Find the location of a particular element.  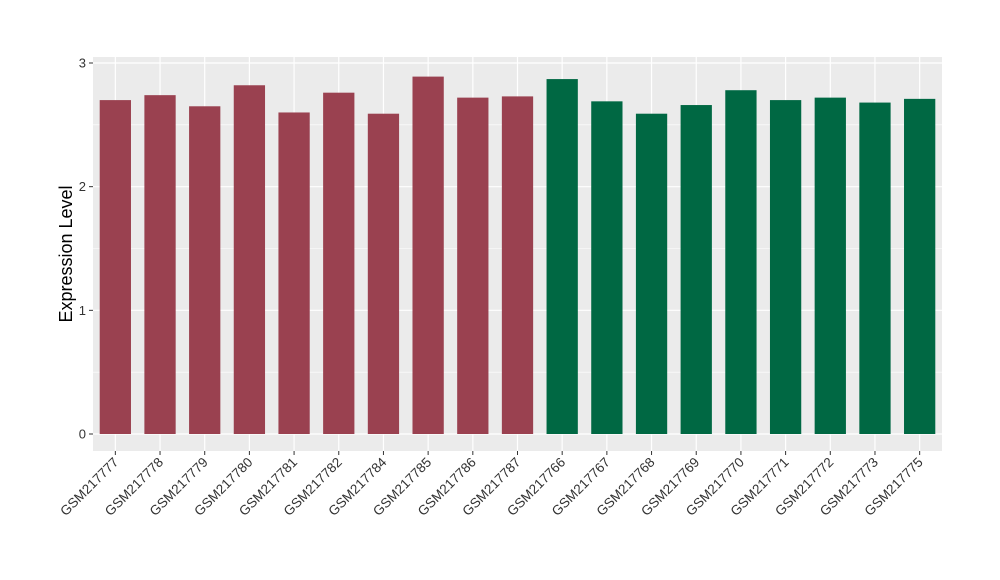

y-tick-label: 3 is located at coordinates (82, 63).